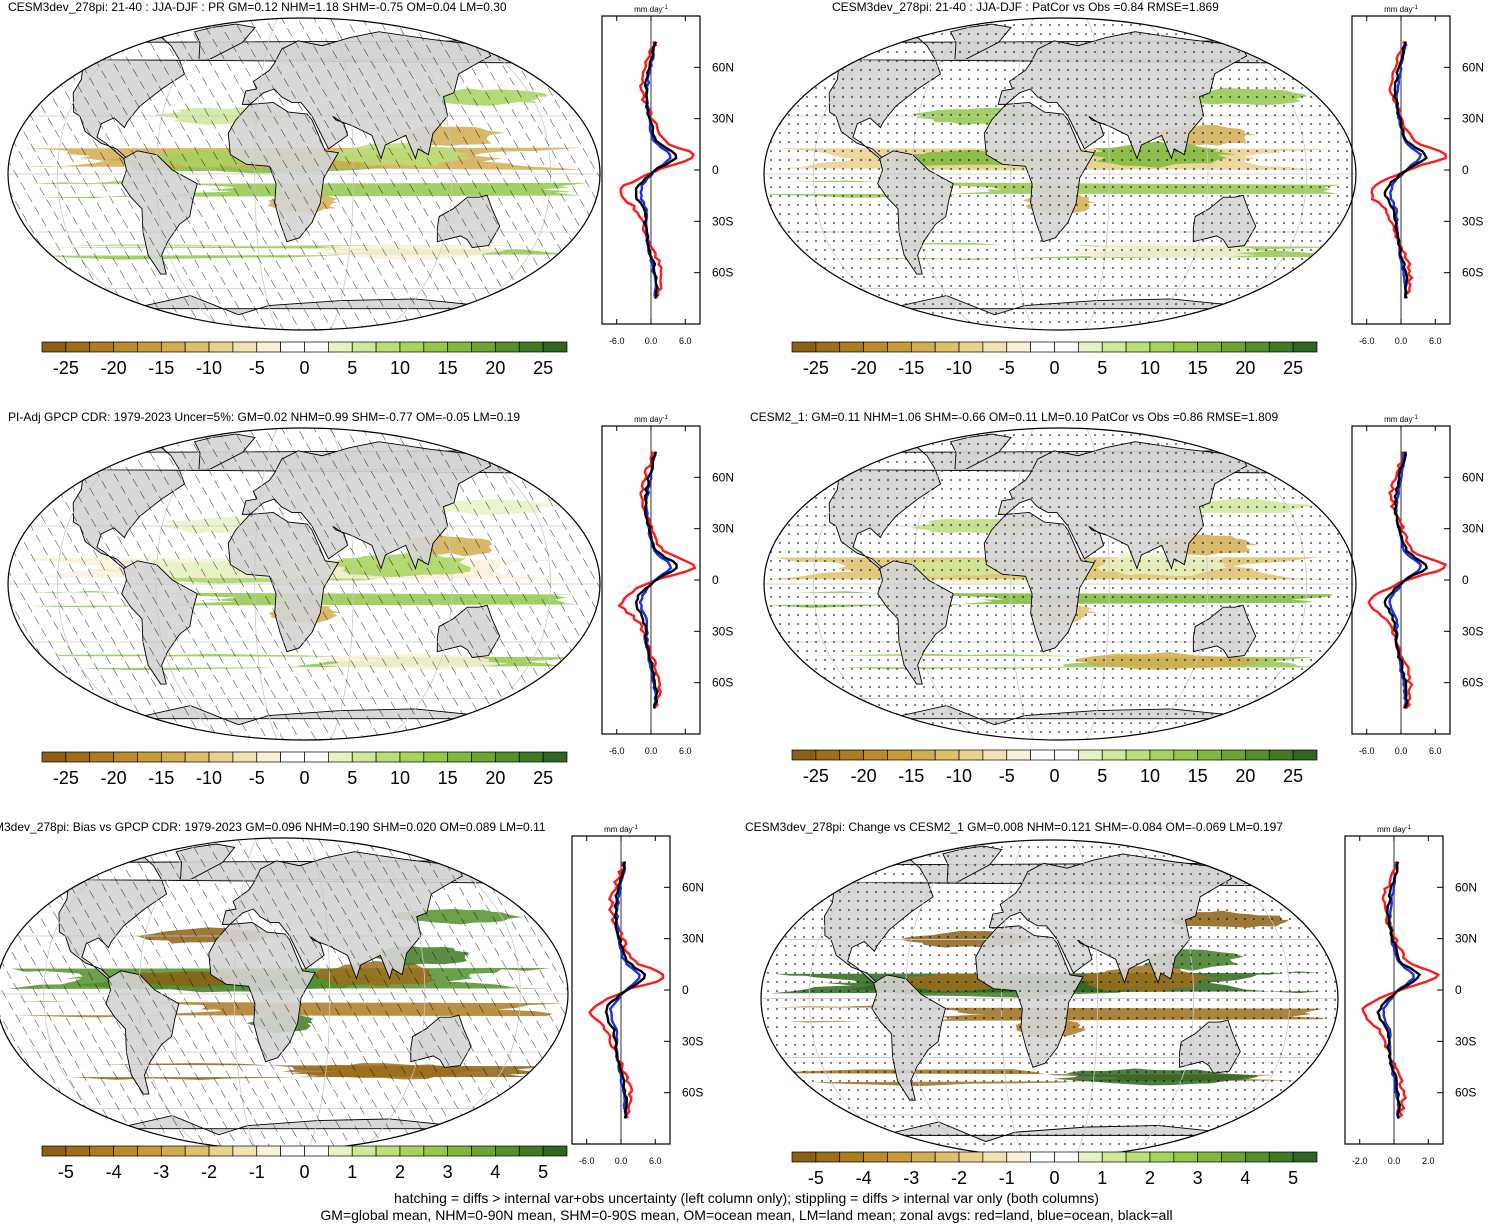 This screenshot has height=1224, width=1493. I want to click on colorbar-tick-label: -15, so click(911, 368).